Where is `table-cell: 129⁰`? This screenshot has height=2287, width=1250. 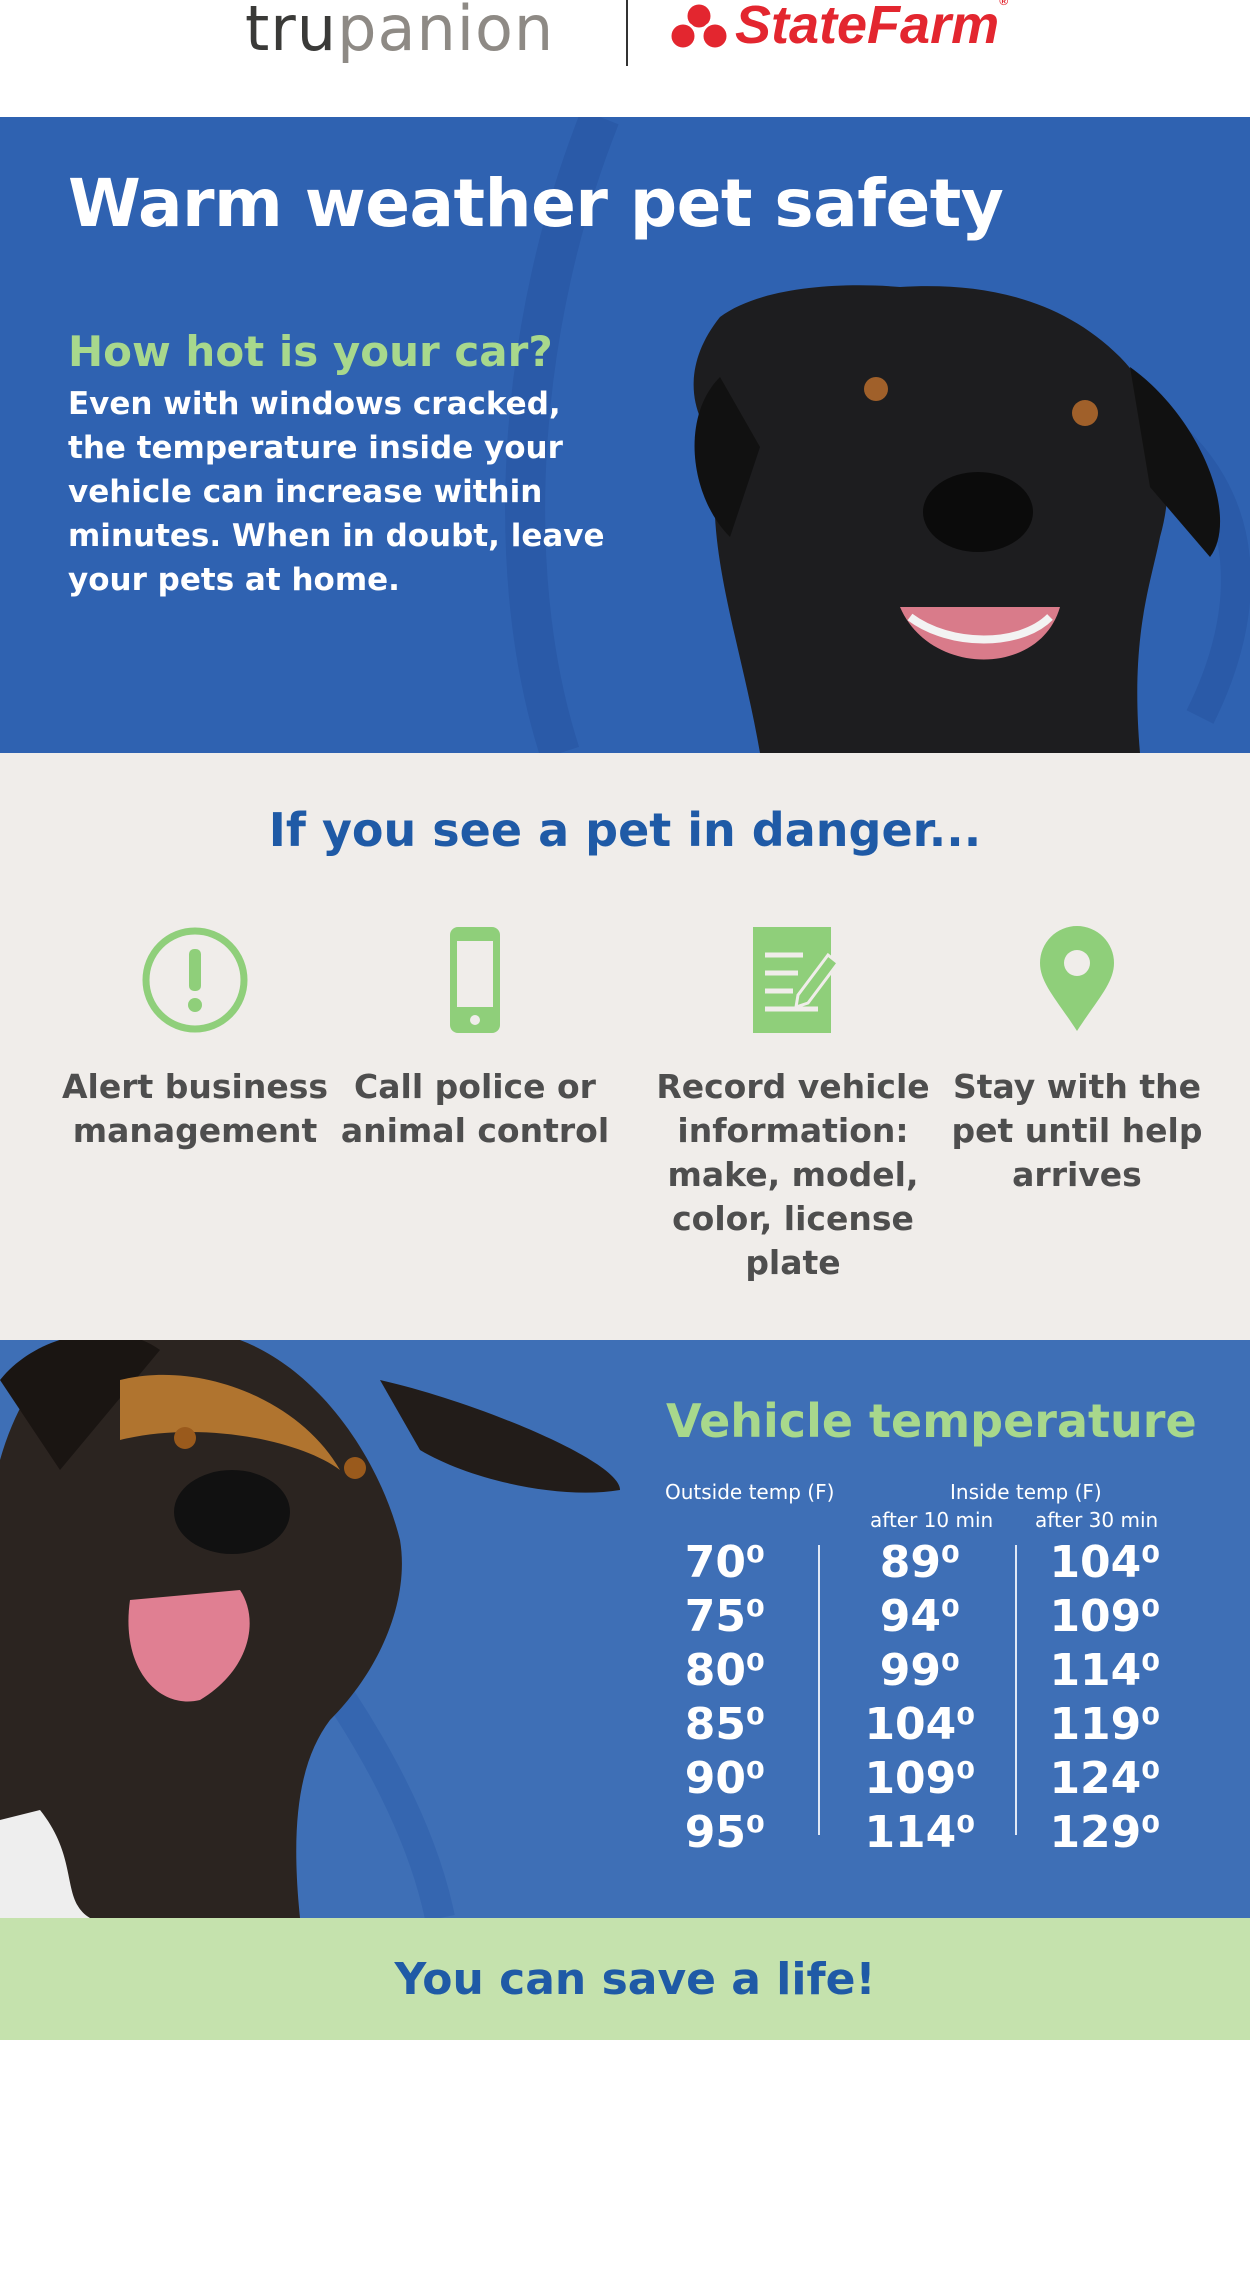
table-cell: 129⁰ is located at coordinates (1105, 1832).